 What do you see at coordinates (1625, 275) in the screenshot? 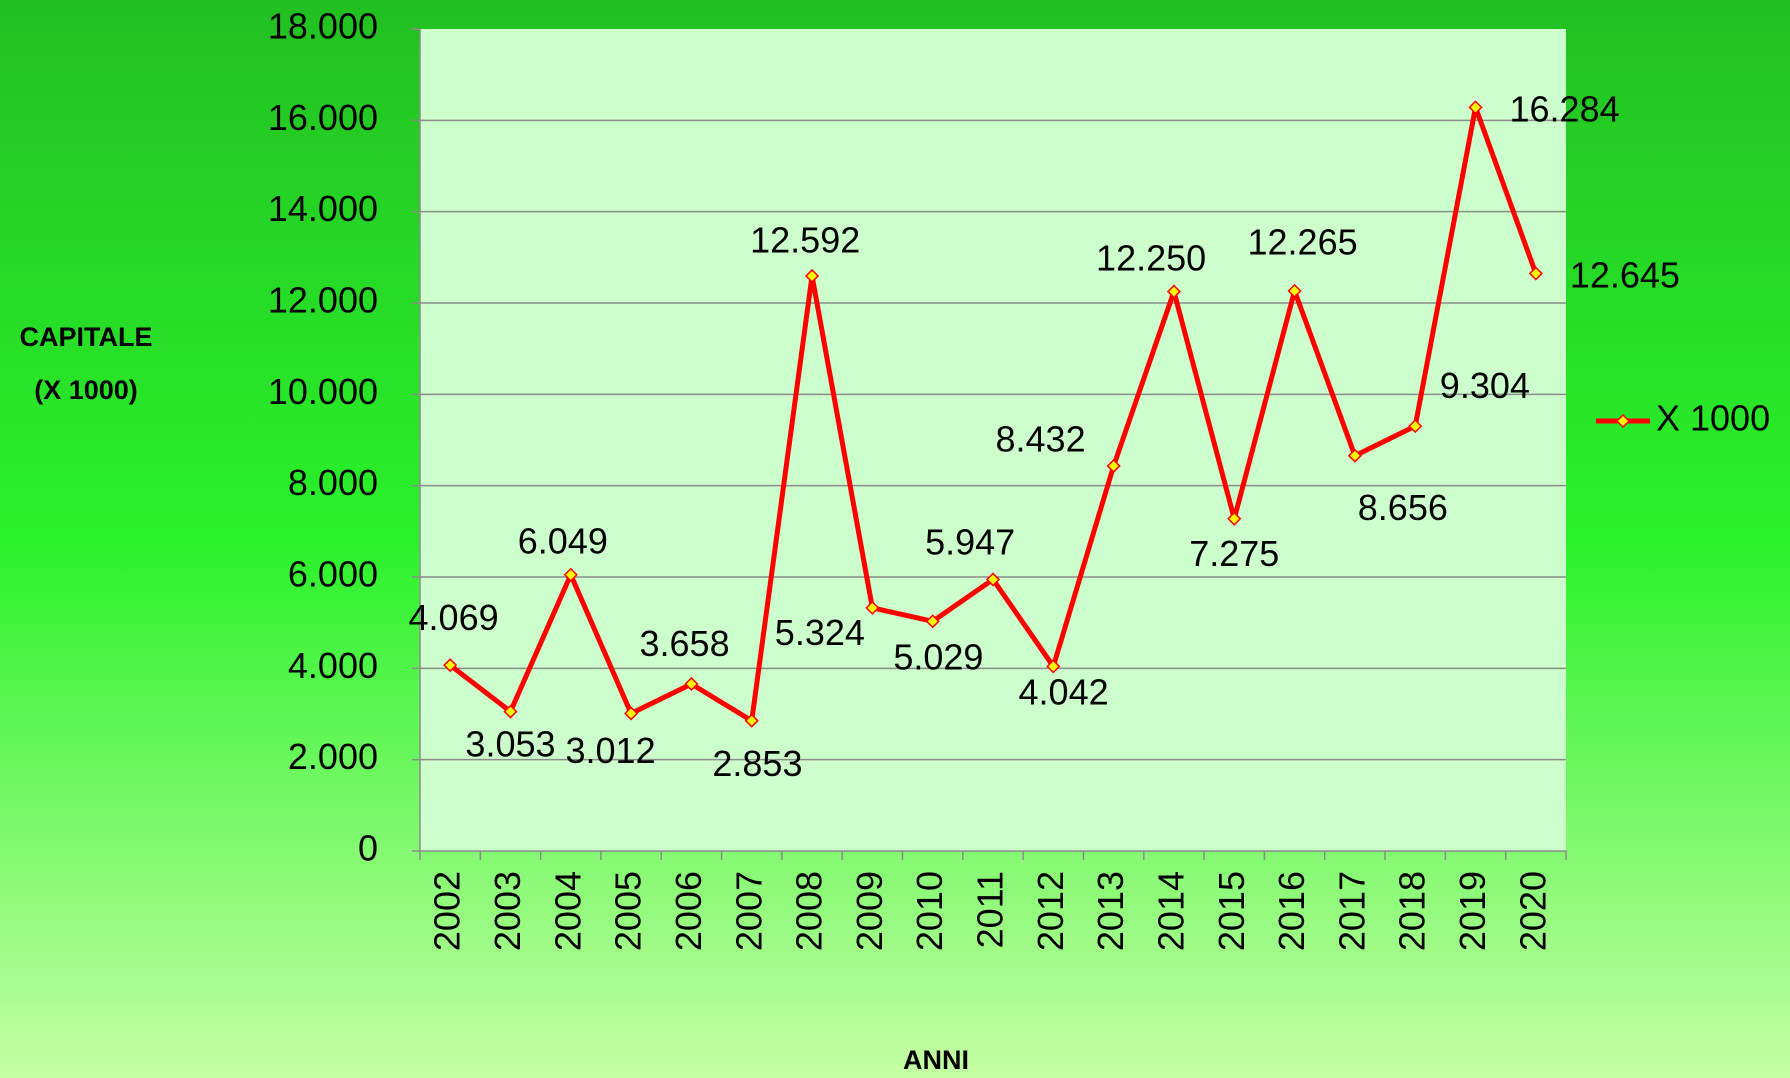
I see `data-label: 12.645` at bounding box center [1625, 275].